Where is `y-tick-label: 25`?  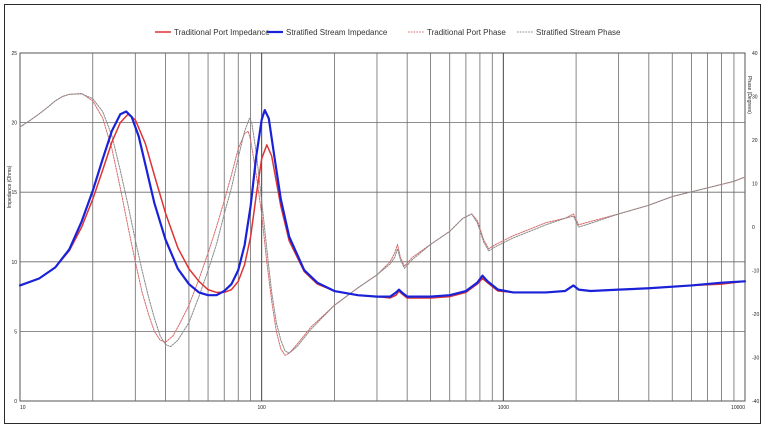 y-tick-label: 25 is located at coordinates (14, 54).